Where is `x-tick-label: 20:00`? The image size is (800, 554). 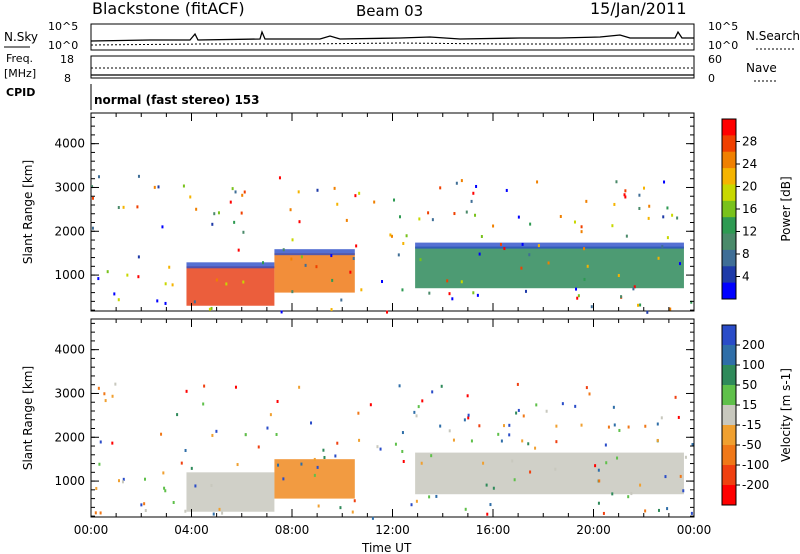
x-tick-label: 20:00 is located at coordinates (593, 530).